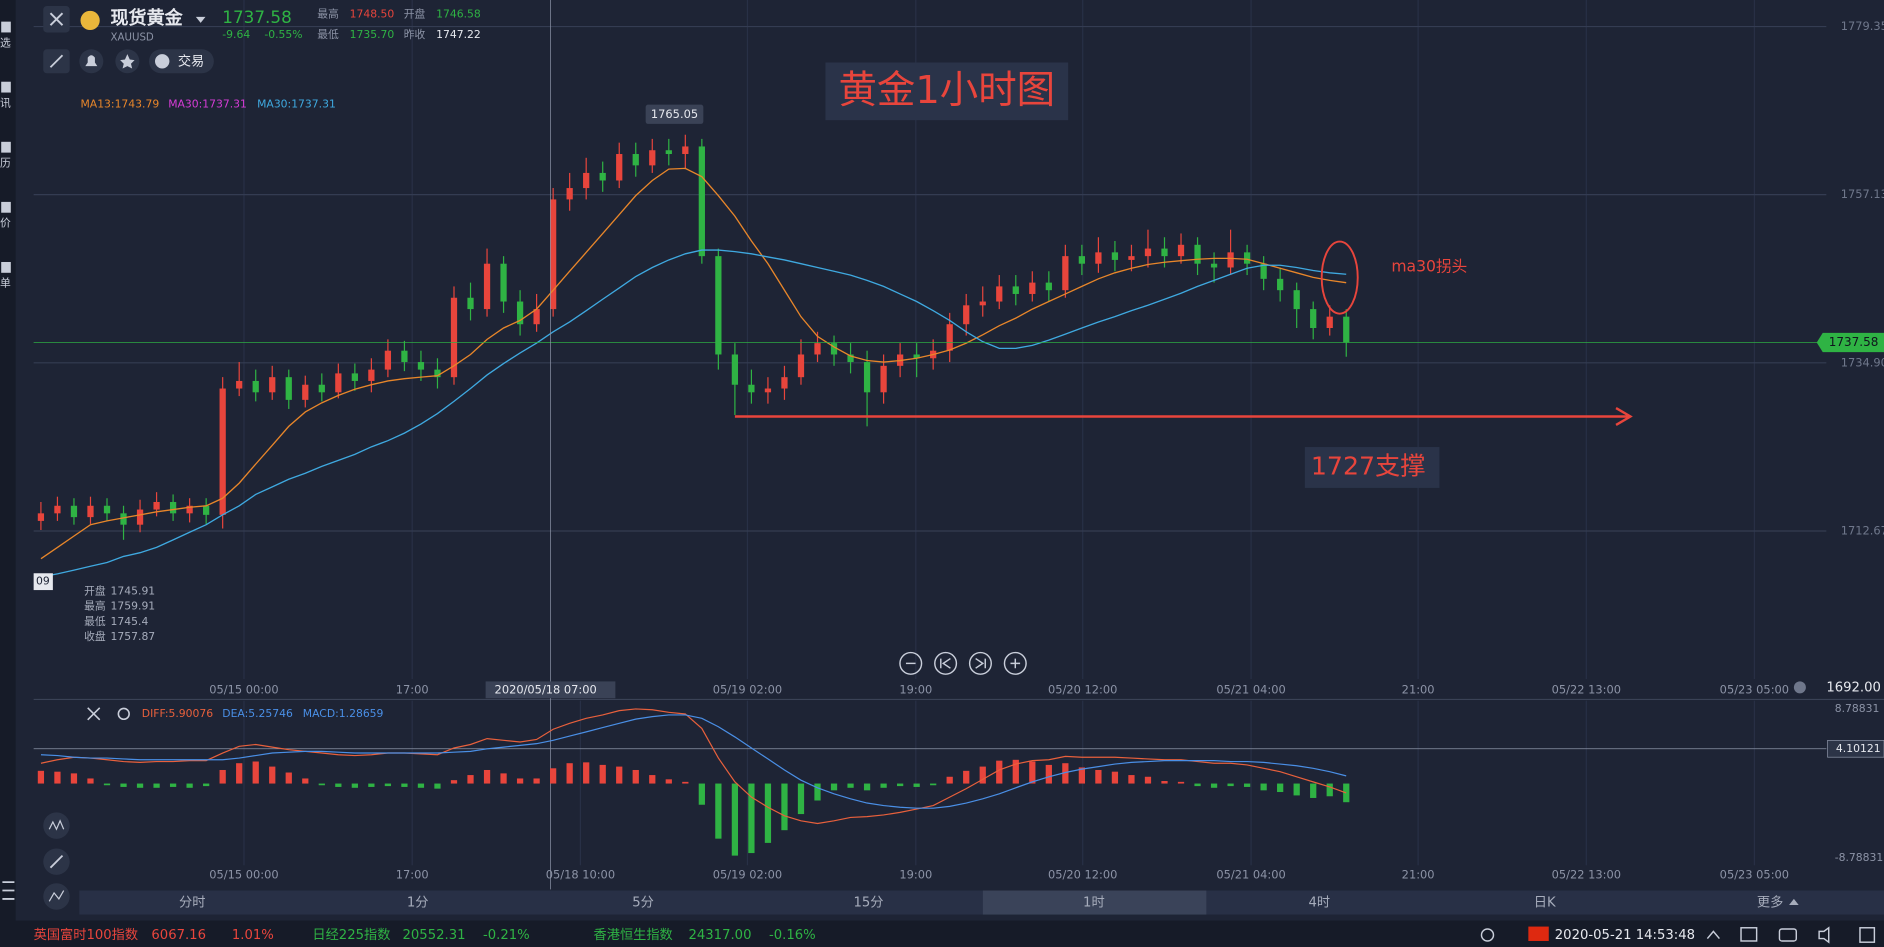 This screenshot has height=947, width=1884. I want to click on price: 1737.58, so click(257, 17).